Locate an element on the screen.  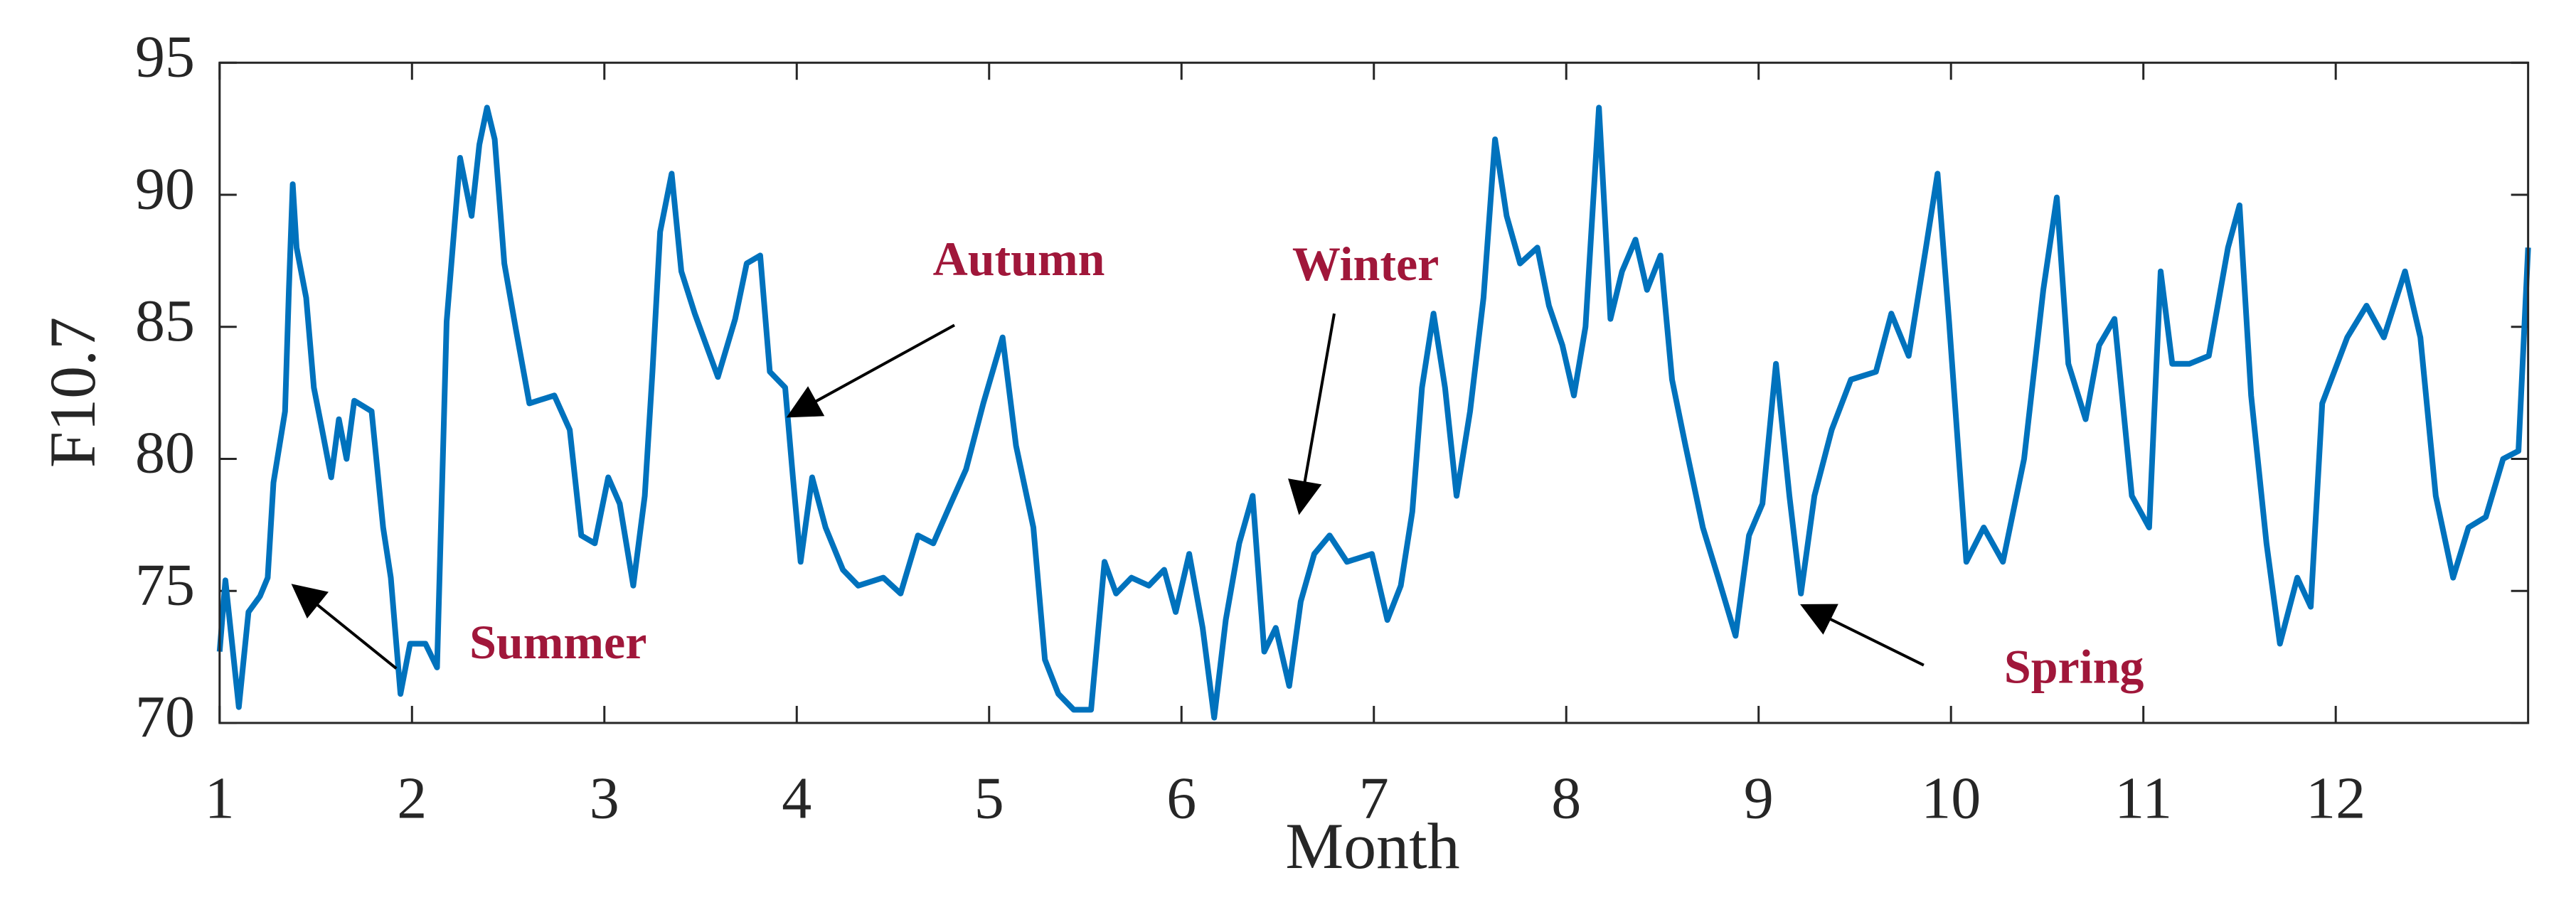
x-tick-label: 8 is located at coordinates (1566, 798).